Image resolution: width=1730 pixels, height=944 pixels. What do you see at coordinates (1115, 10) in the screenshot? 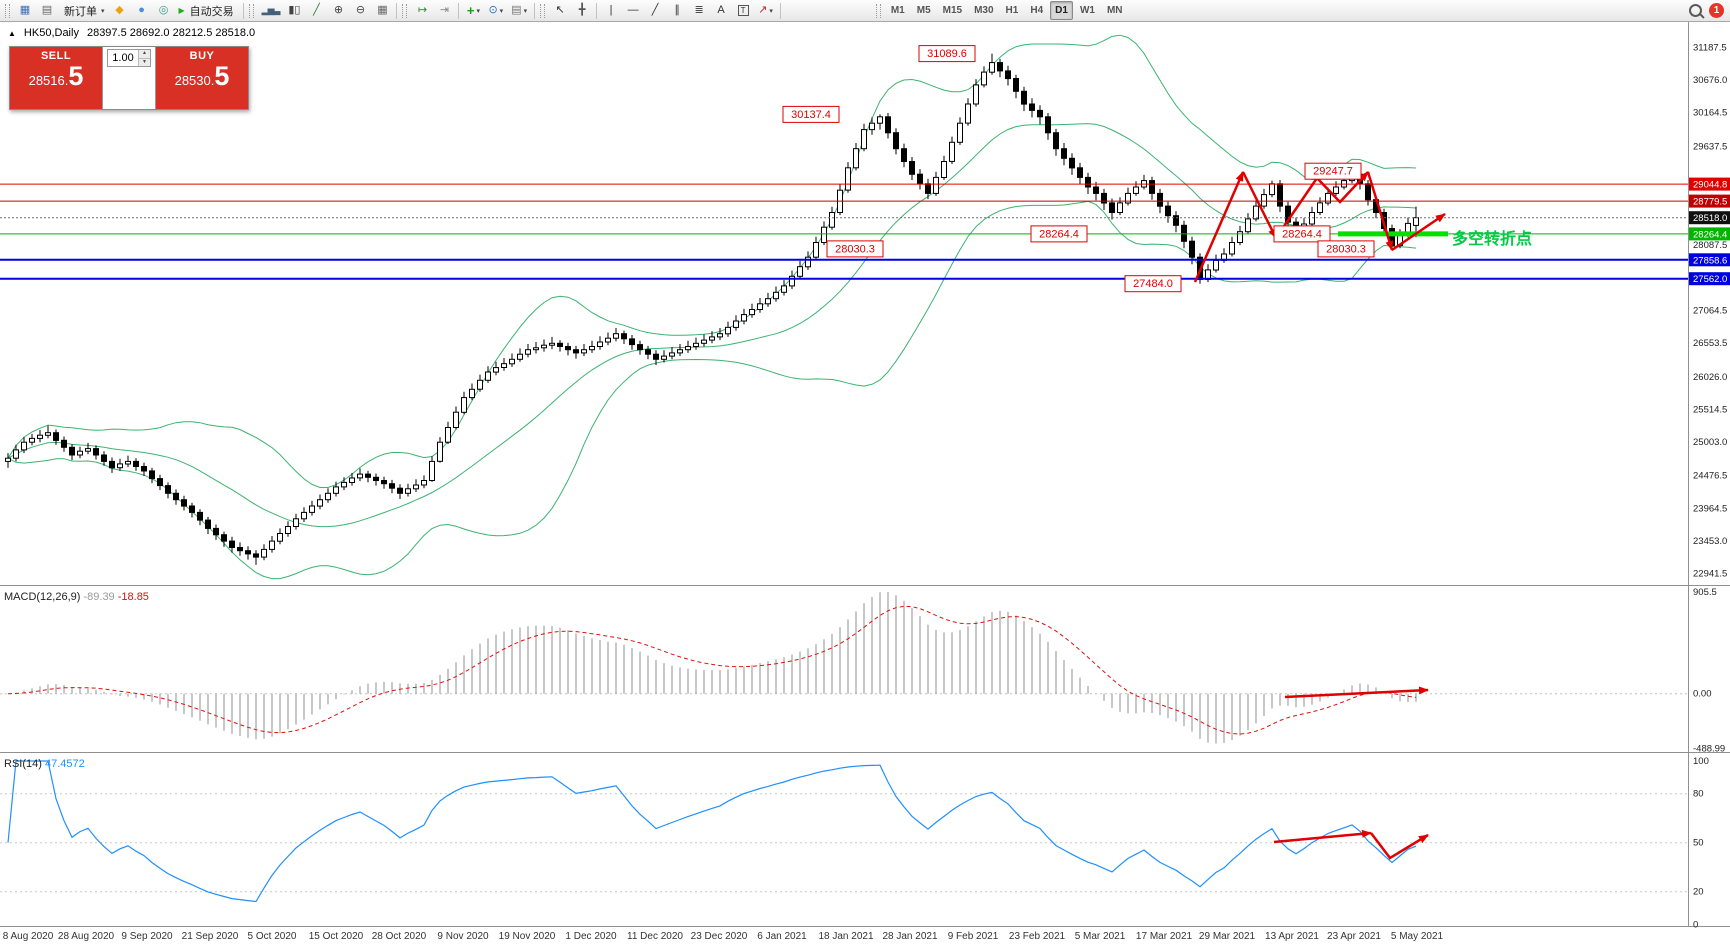
I see `timeframe-mn-button: MN` at bounding box center [1115, 10].